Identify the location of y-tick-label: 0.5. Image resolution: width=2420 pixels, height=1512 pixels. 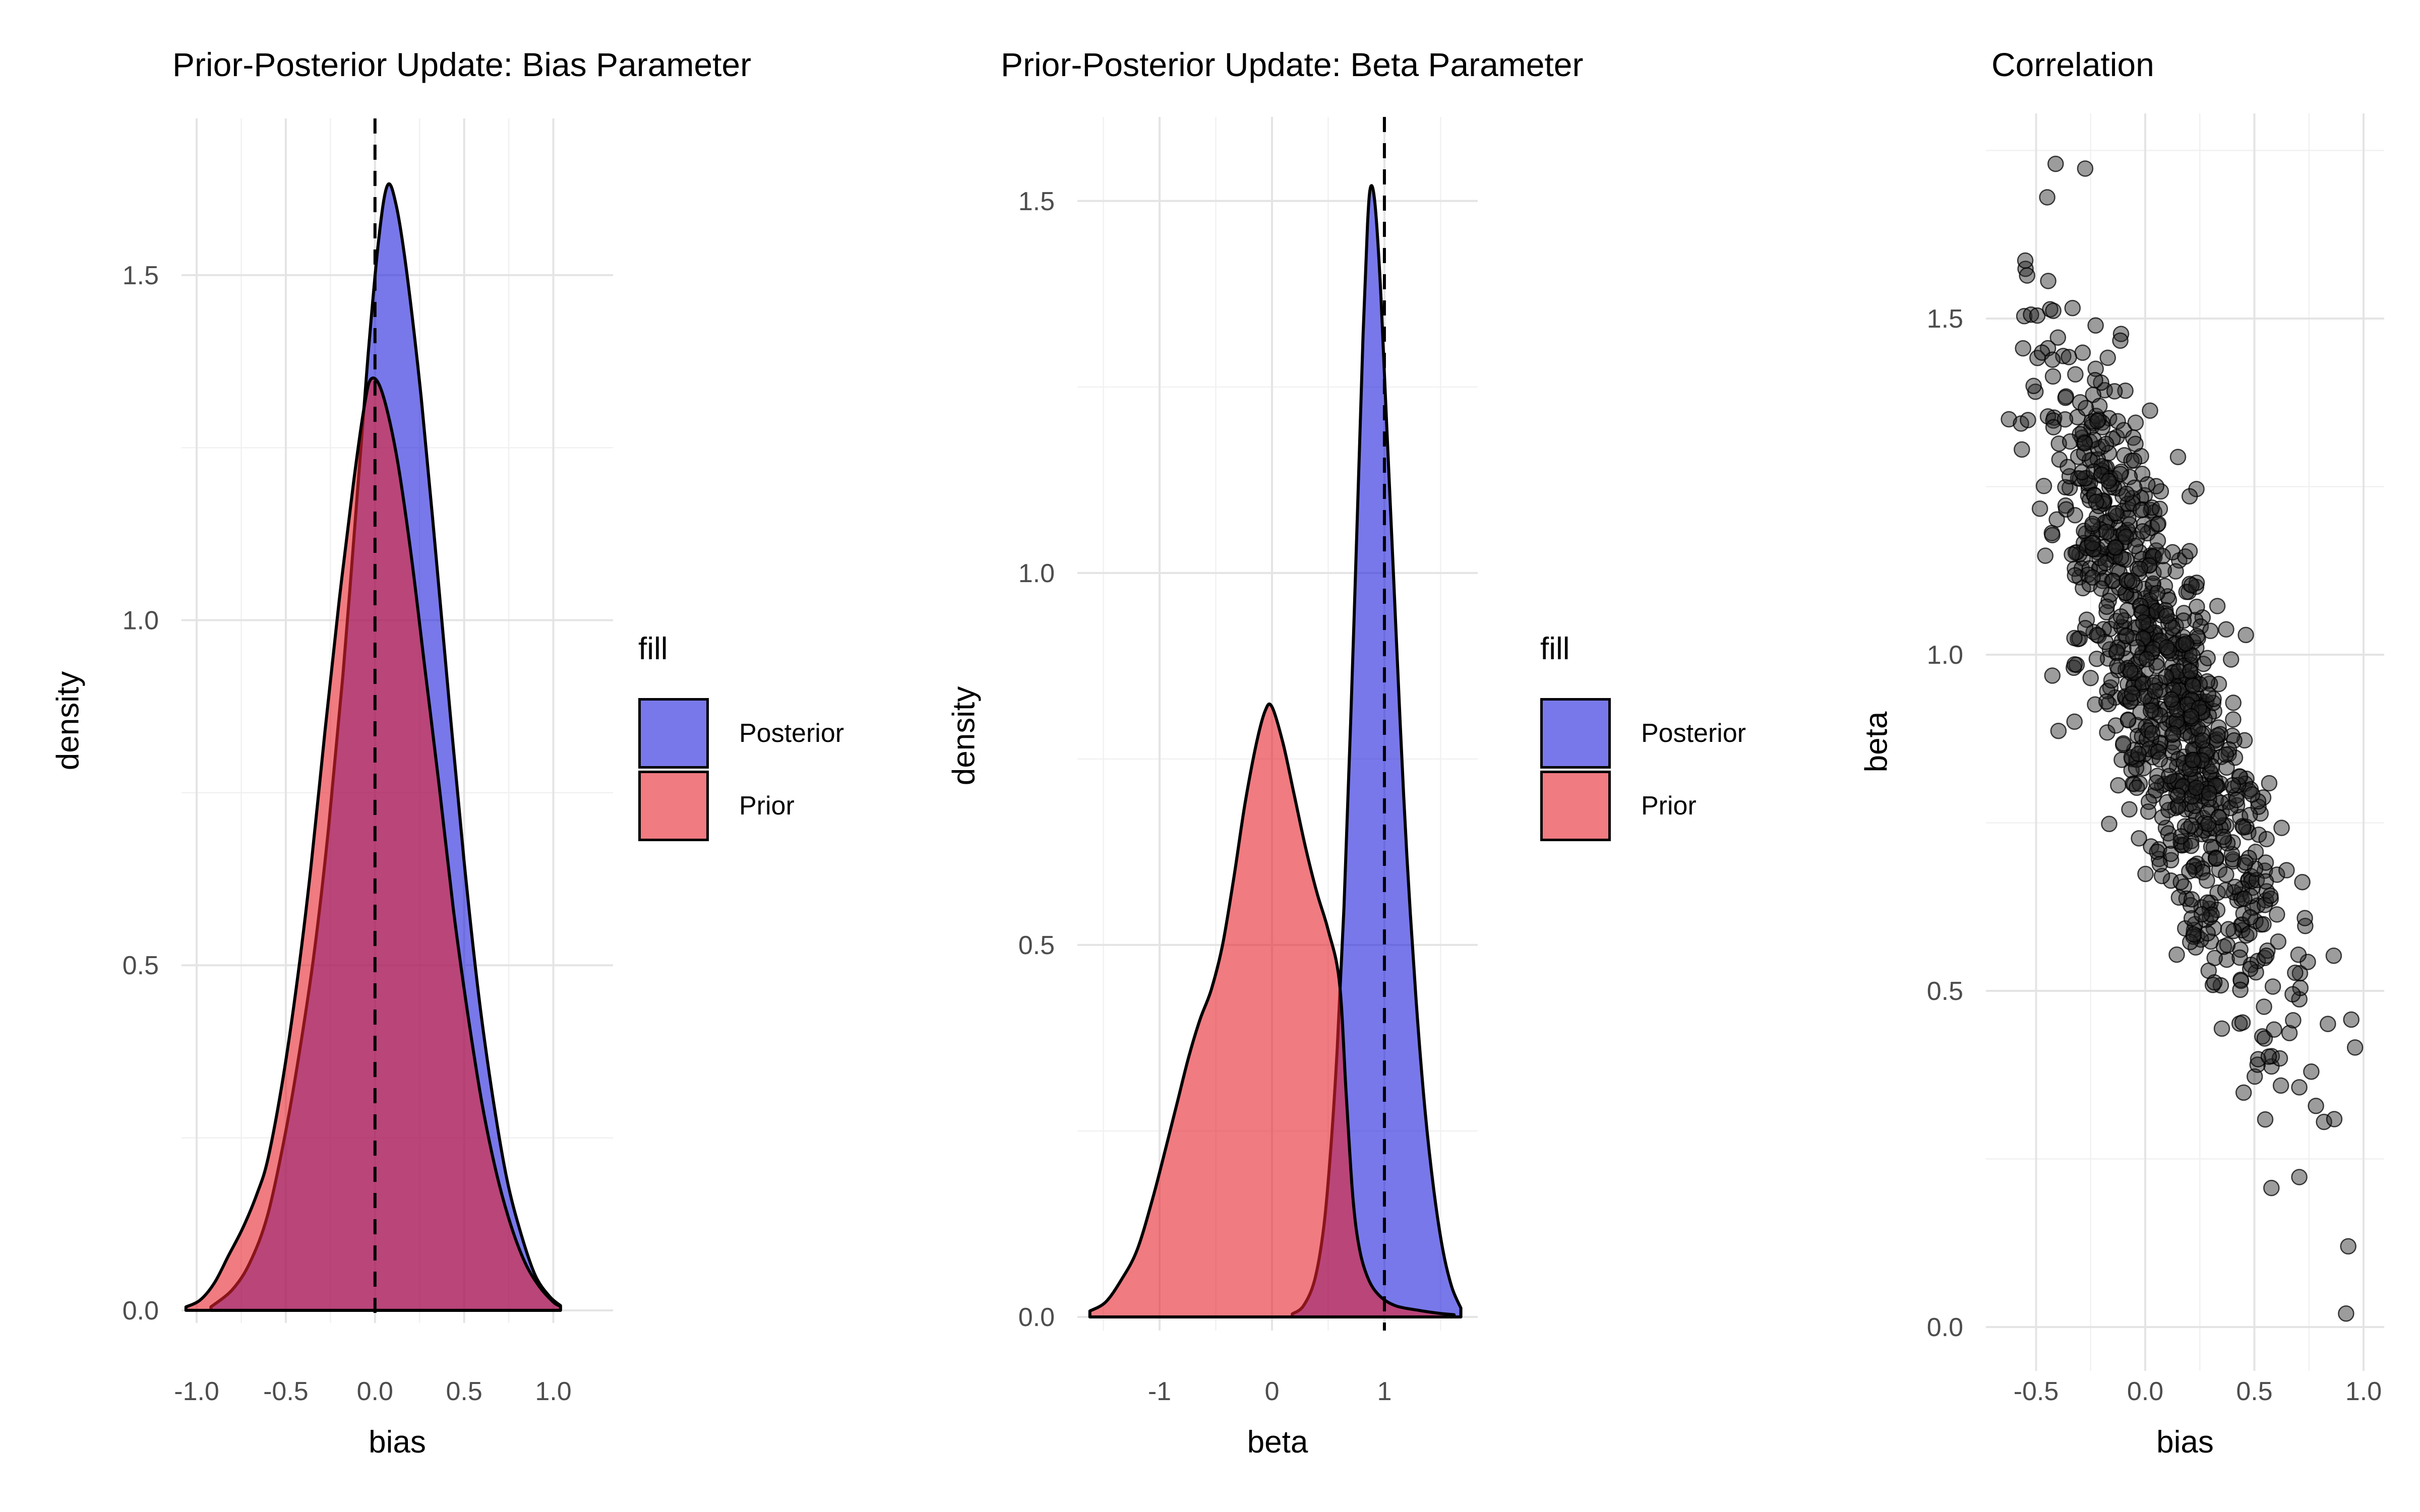
(1036, 946).